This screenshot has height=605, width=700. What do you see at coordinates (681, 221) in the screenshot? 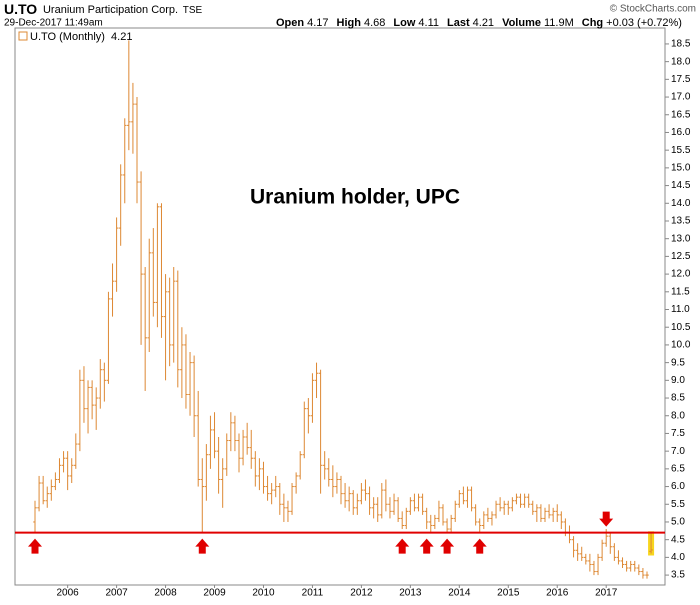
I see `y-tick-label: 13.5` at bounding box center [681, 221].